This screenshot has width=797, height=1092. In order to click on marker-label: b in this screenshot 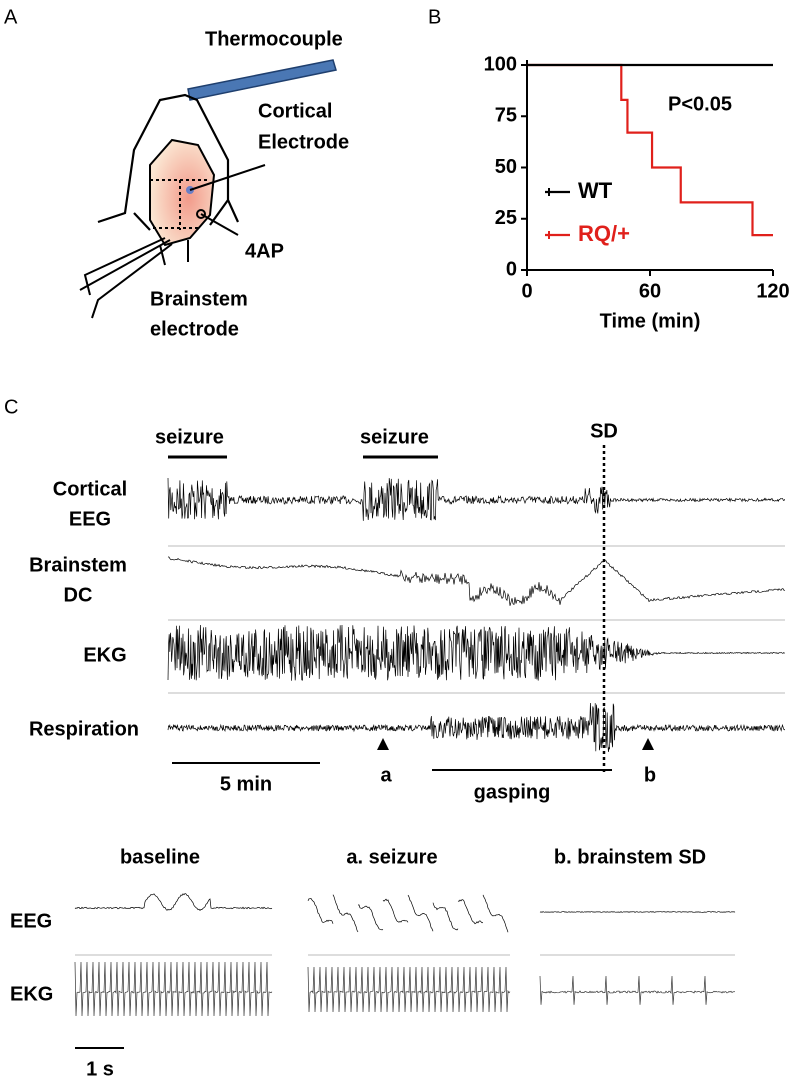, I will do `click(650, 775)`.